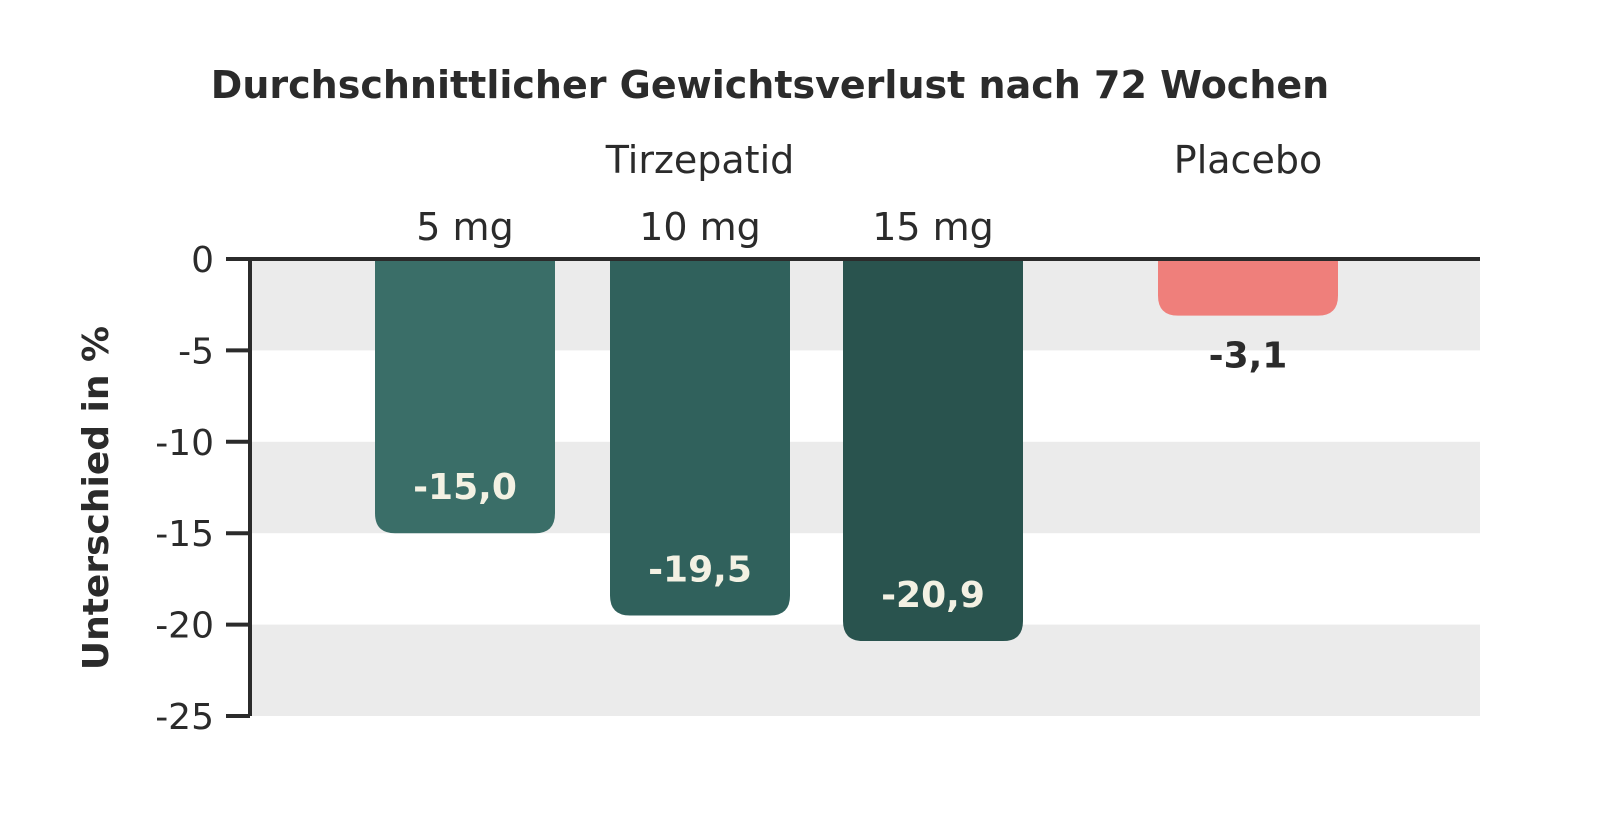 The image size is (1600, 824). What do you see at coordinates (184, 443) in the screenshot?
I see `y-tick-label: -10` at bounding box center [184, 443].